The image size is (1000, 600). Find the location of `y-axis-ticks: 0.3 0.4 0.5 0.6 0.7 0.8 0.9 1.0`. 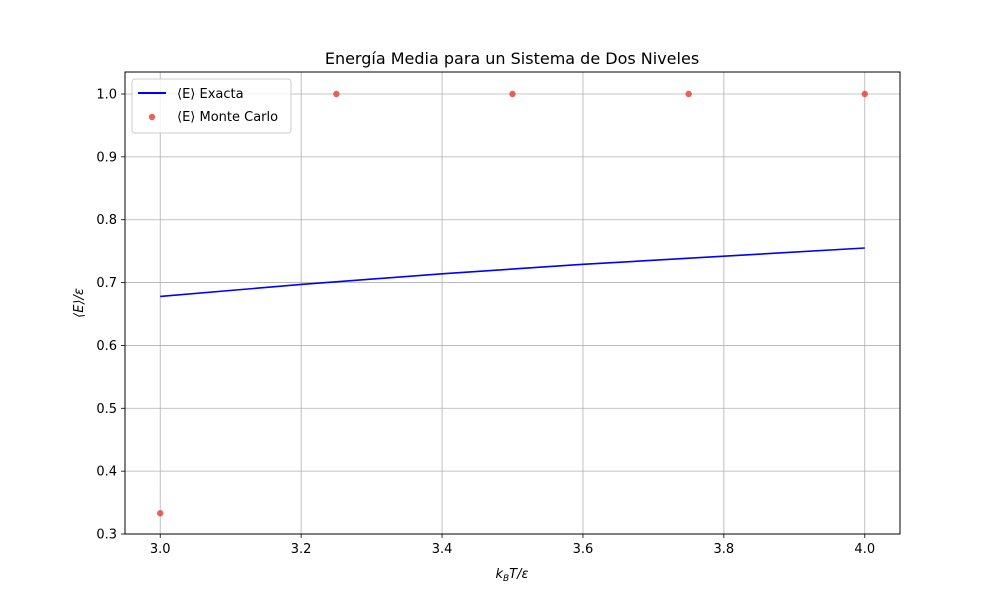

y-axis-ticks: 0.3 0.4 0.5 0.6 0.7 0.8 0.9 1.0 is located at coordinates (110, 315).